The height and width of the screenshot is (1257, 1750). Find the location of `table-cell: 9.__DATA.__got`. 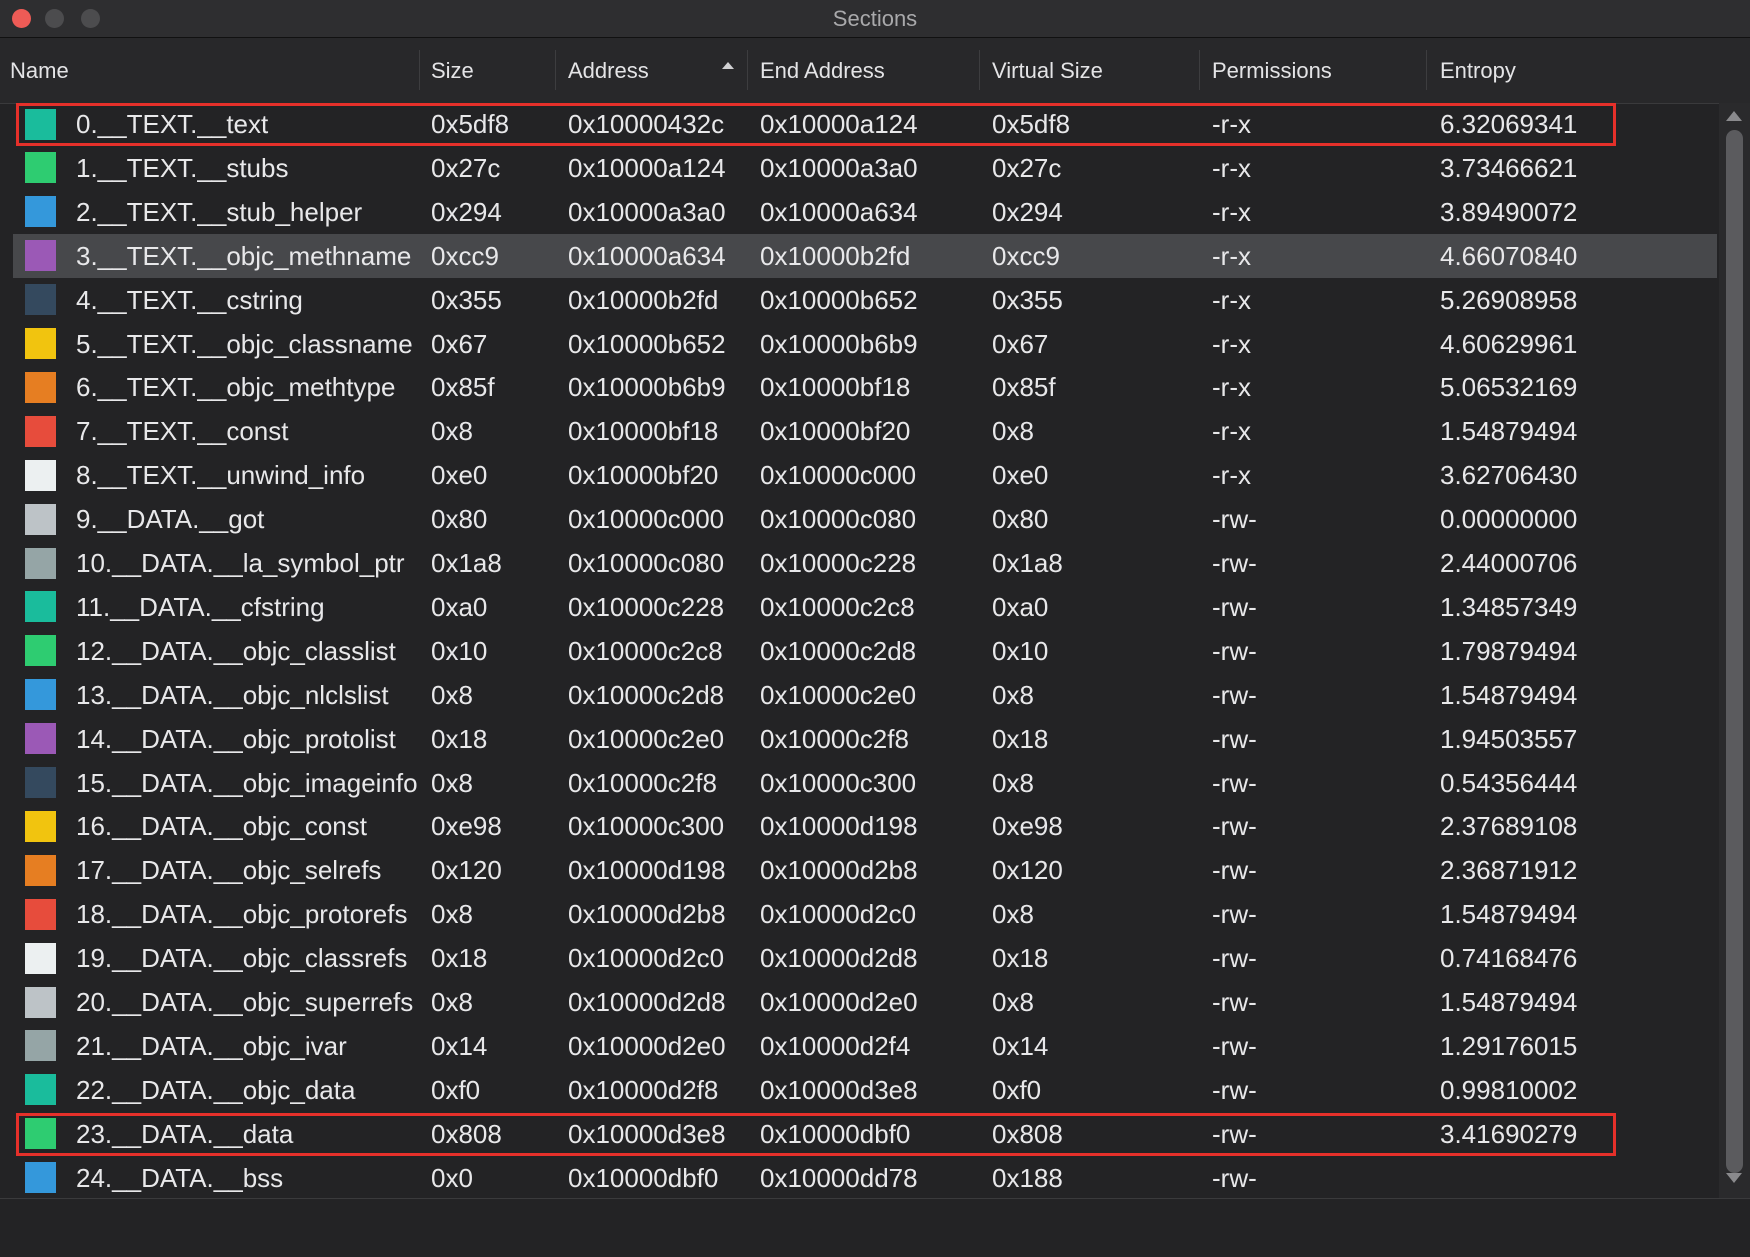

table-cell: 9.__DATA.__got is located at coordinates (170, 519).